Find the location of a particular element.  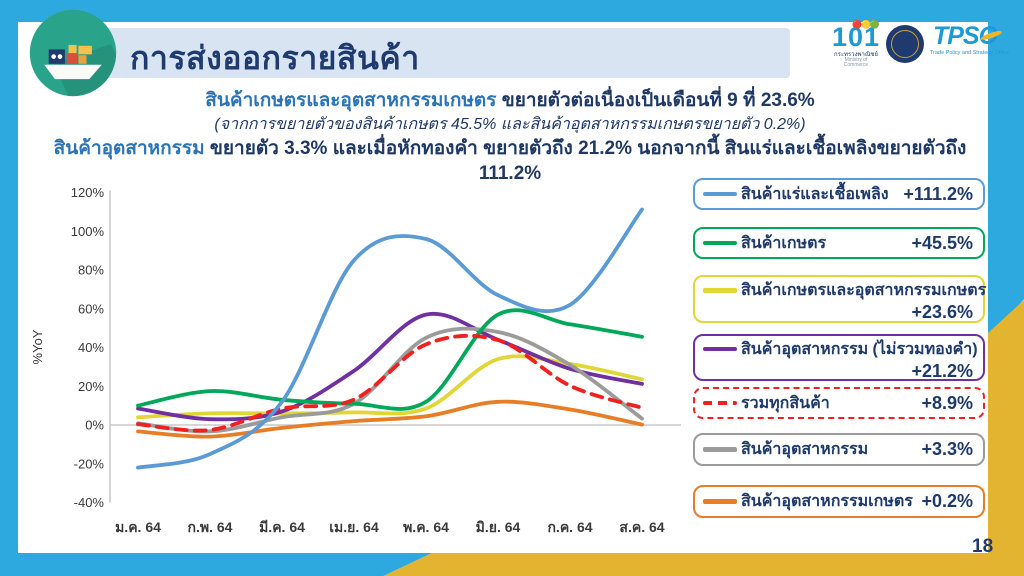

tpso-caption: Trade Policy and Strategy Office is located at coordinates (969, 53).